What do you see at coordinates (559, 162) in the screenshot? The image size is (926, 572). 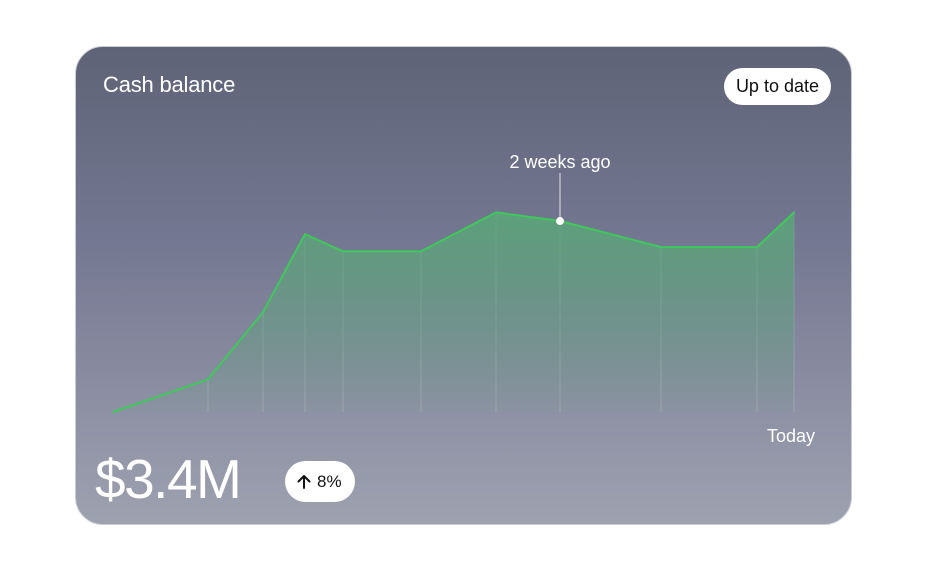 I see `highlight-label: 2 weeks ago` at bounding box center [559, 162].